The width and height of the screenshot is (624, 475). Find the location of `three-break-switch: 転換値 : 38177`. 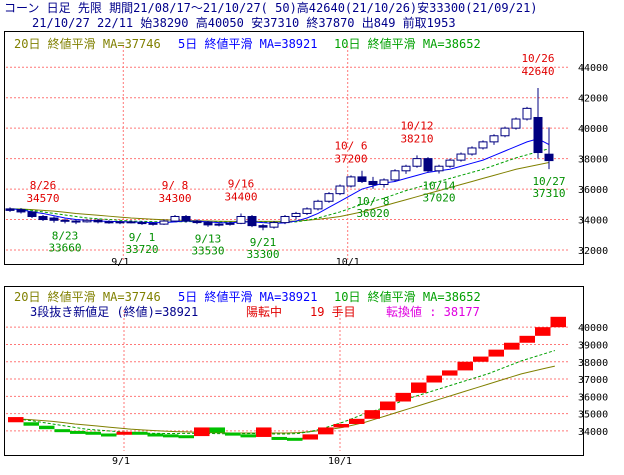

three-break-switch: 転換値 : 38177 is located at coordinates (433, 312).